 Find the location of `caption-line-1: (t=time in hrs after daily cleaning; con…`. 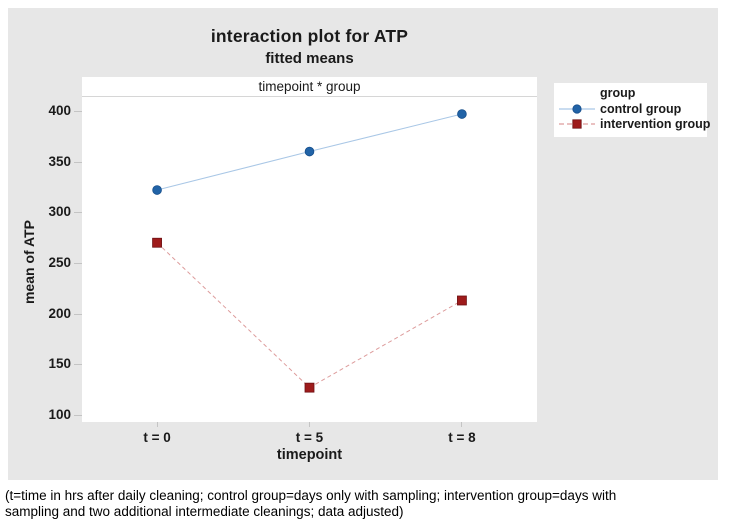

caption-line-1: (t=time in hrs after daily cleaning; con… is located at coordinates (311, 495).